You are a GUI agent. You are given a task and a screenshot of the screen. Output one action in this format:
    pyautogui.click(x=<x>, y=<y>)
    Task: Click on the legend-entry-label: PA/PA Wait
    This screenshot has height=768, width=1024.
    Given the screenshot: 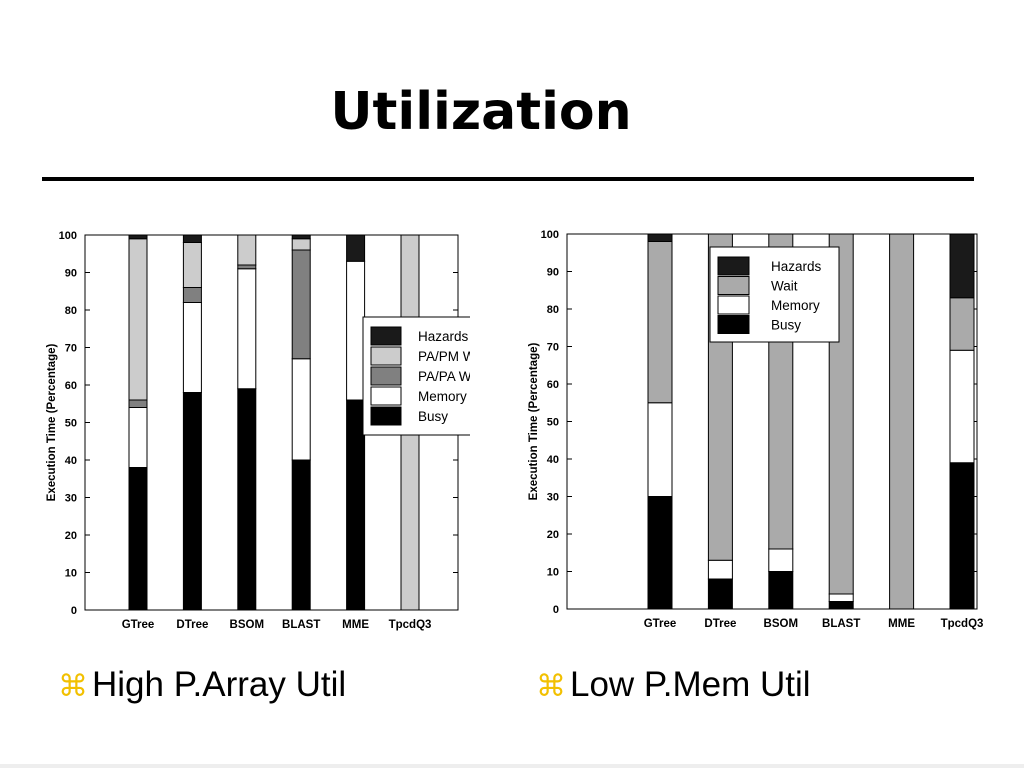 What is the action you would take?
    pyautogui.click(x=444, y=376)
    